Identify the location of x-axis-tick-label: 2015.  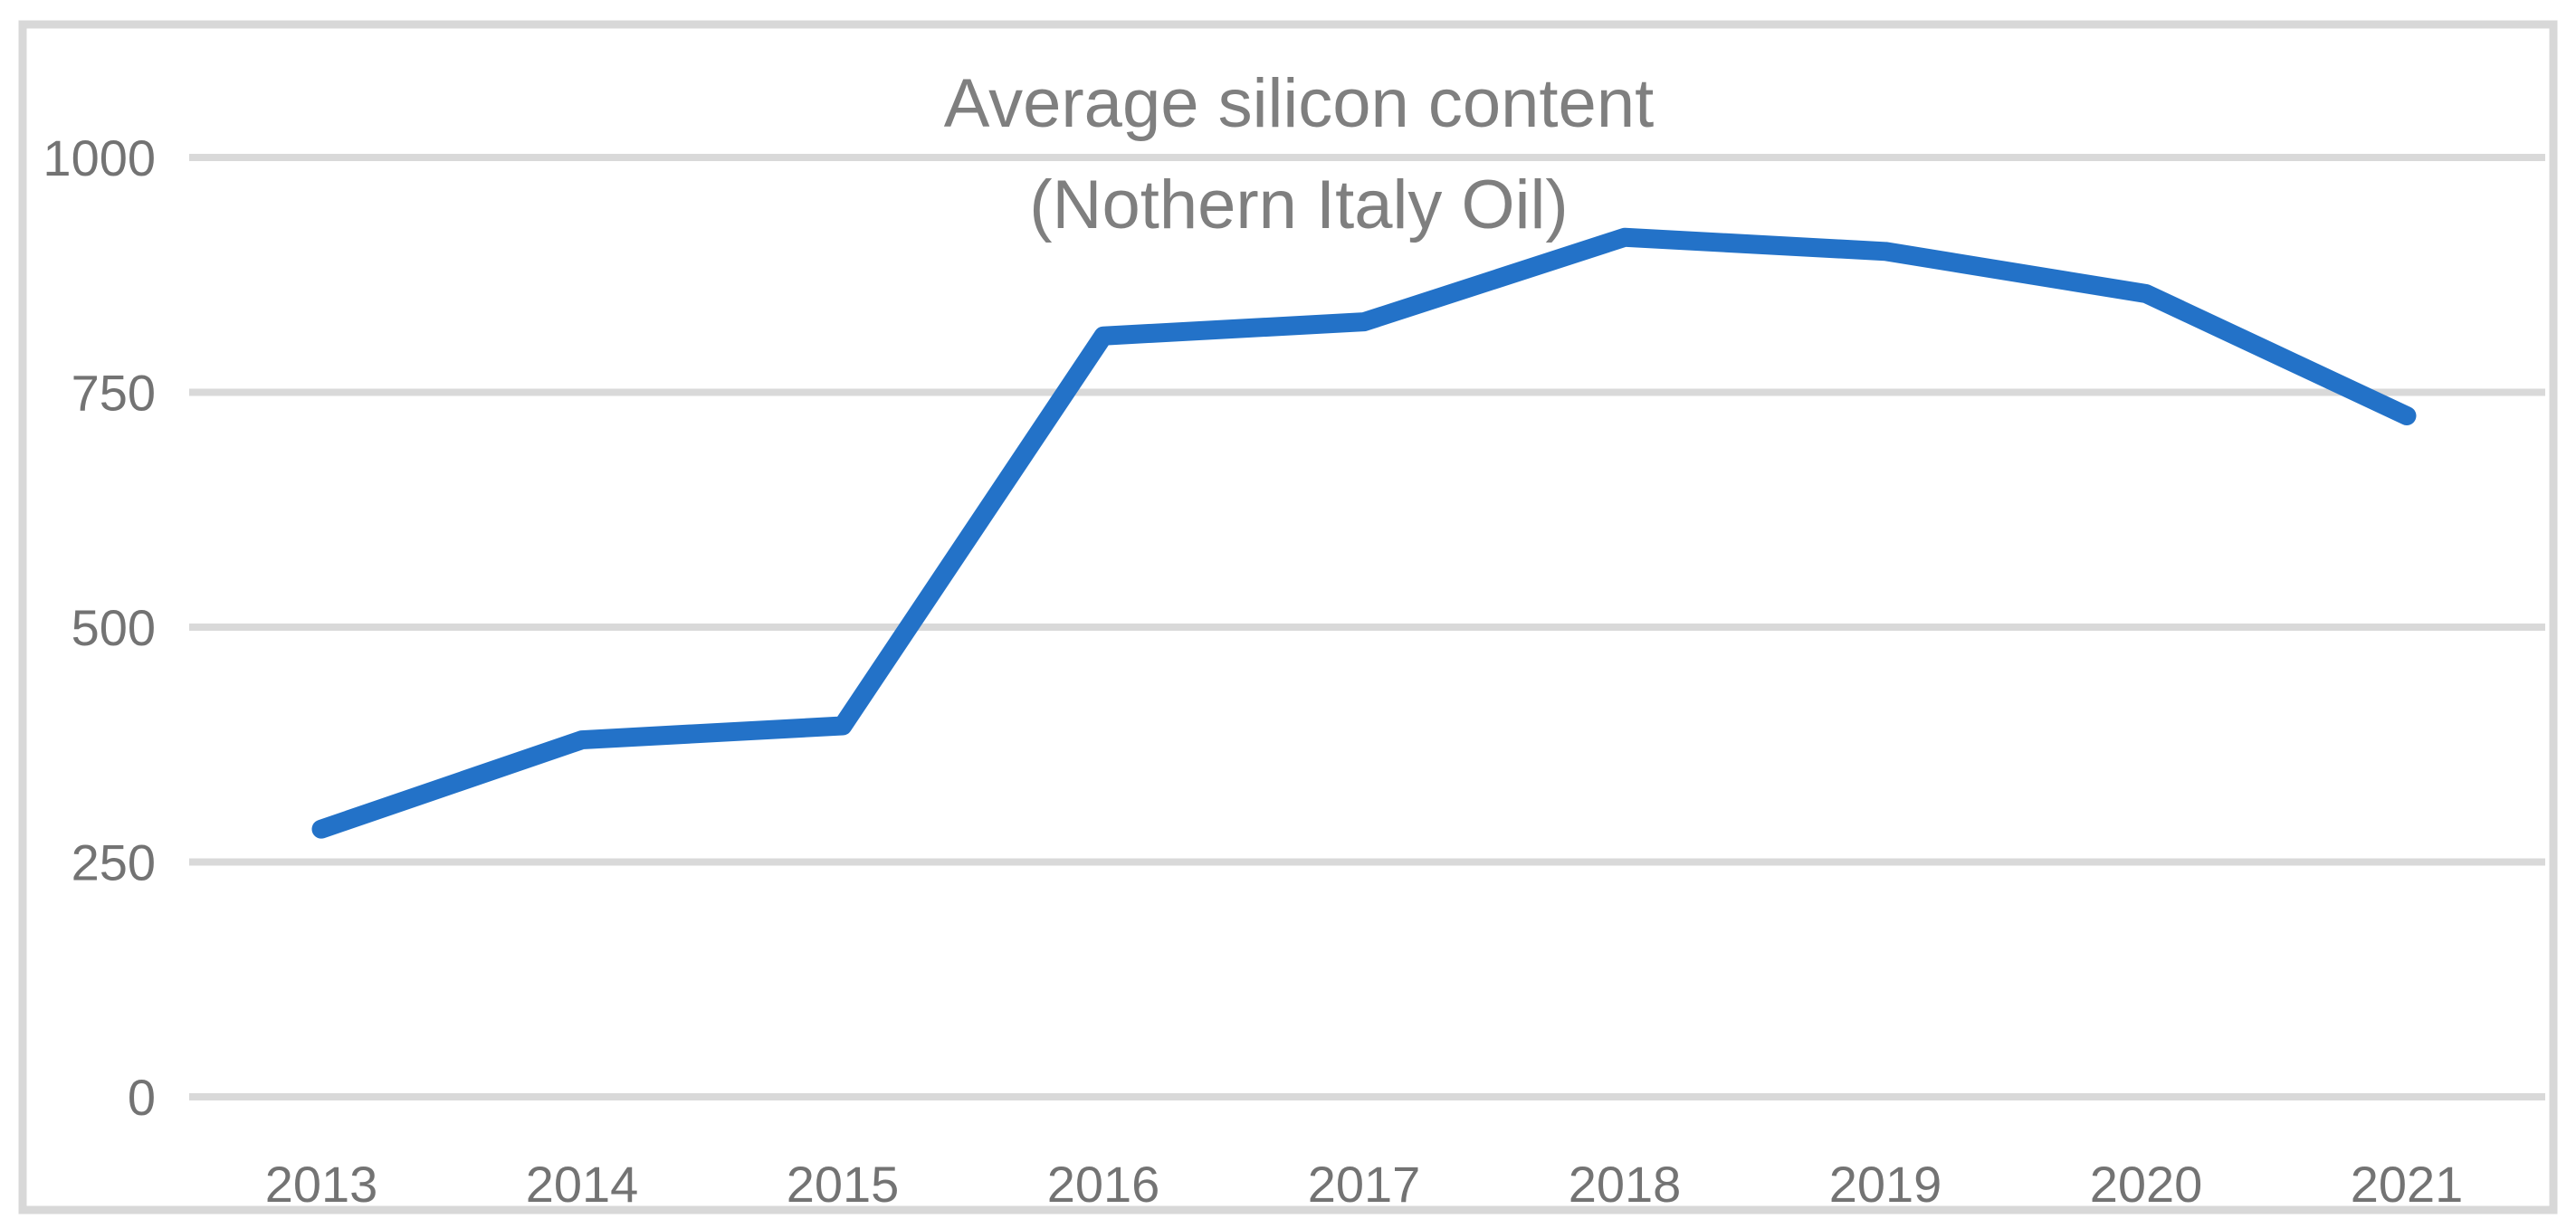
(844, 1184).